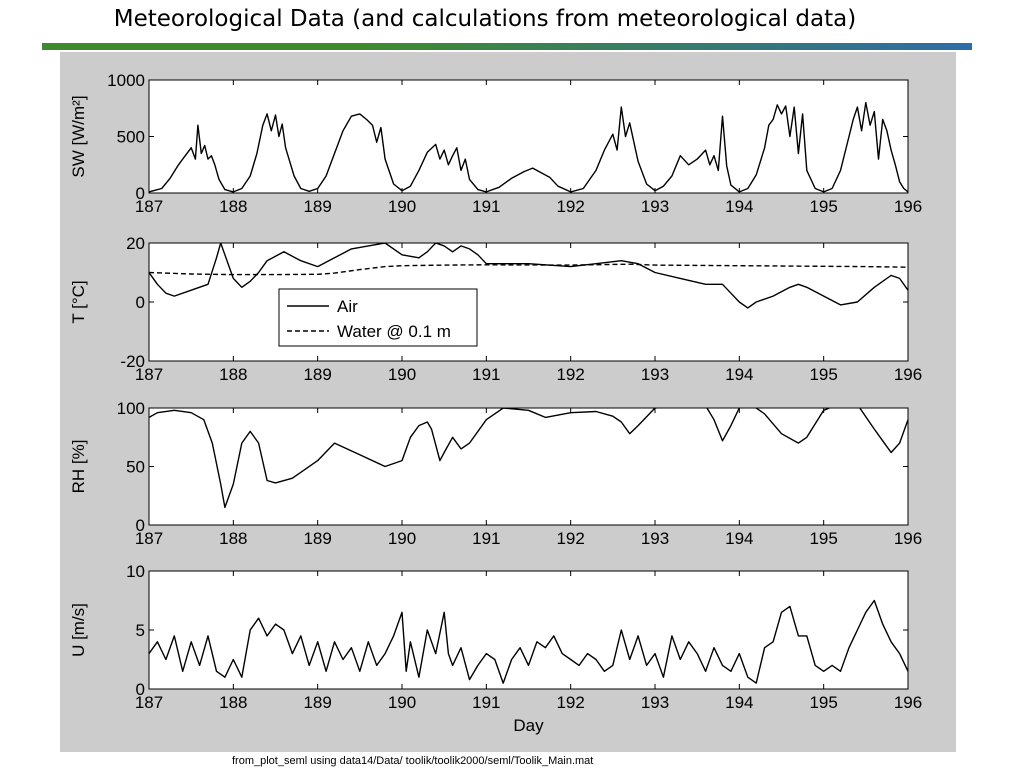 This screenshot has width=1024, height=768. What do you see at coordinates (378, 317) in the screenshot?
I see `legend-box` at bounding box center [378, 317].